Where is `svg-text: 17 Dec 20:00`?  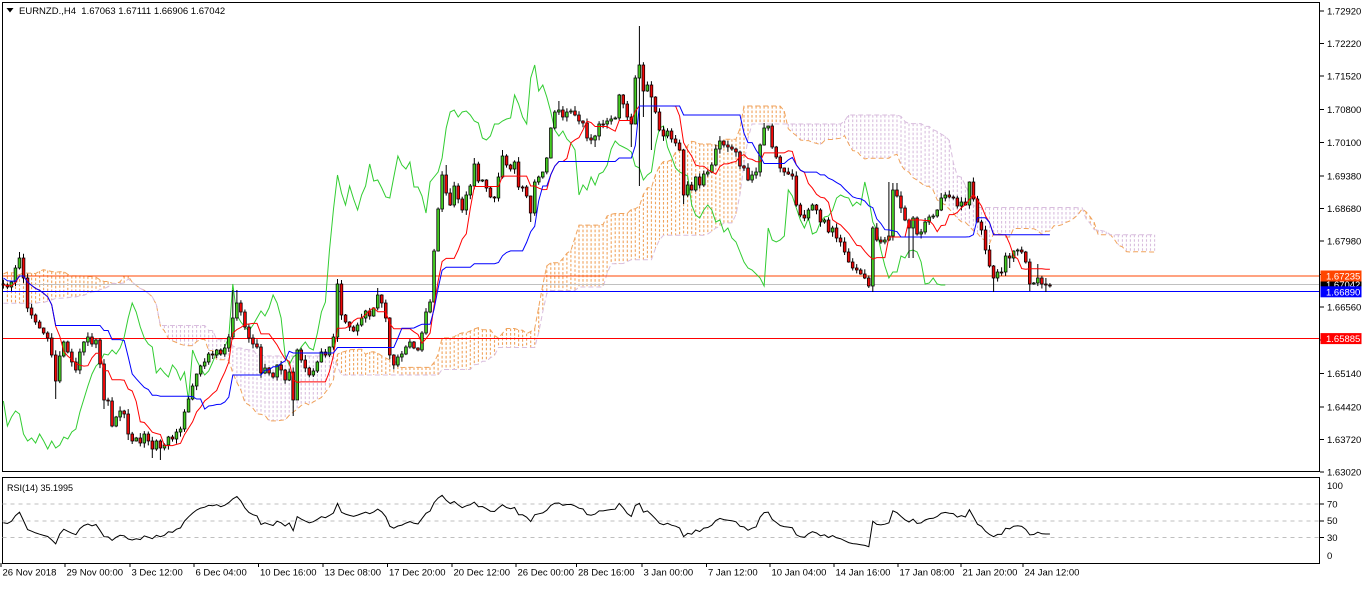 svg-text: 17 Dec 20:00 is located at coordinates (417, 573).